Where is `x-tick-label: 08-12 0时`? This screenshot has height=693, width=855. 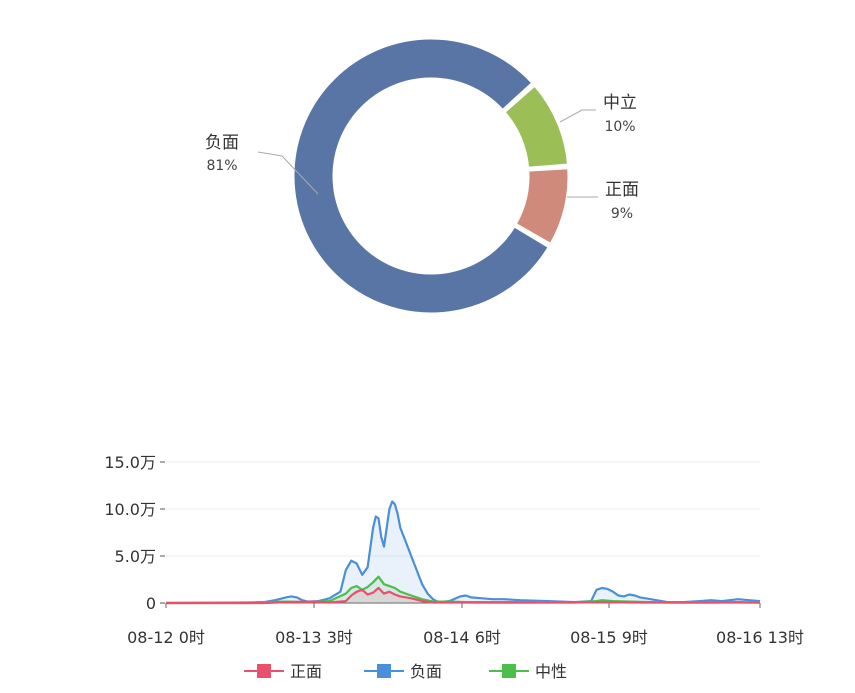 x-tick-label: 08-12 0时 is located at coordinates (166, 637).